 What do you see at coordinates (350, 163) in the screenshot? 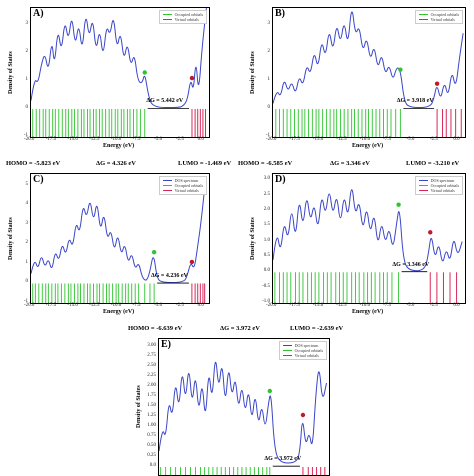
I see `header-d-gap: ΔG = 3.346 eV` at bounding box center [350, 163].